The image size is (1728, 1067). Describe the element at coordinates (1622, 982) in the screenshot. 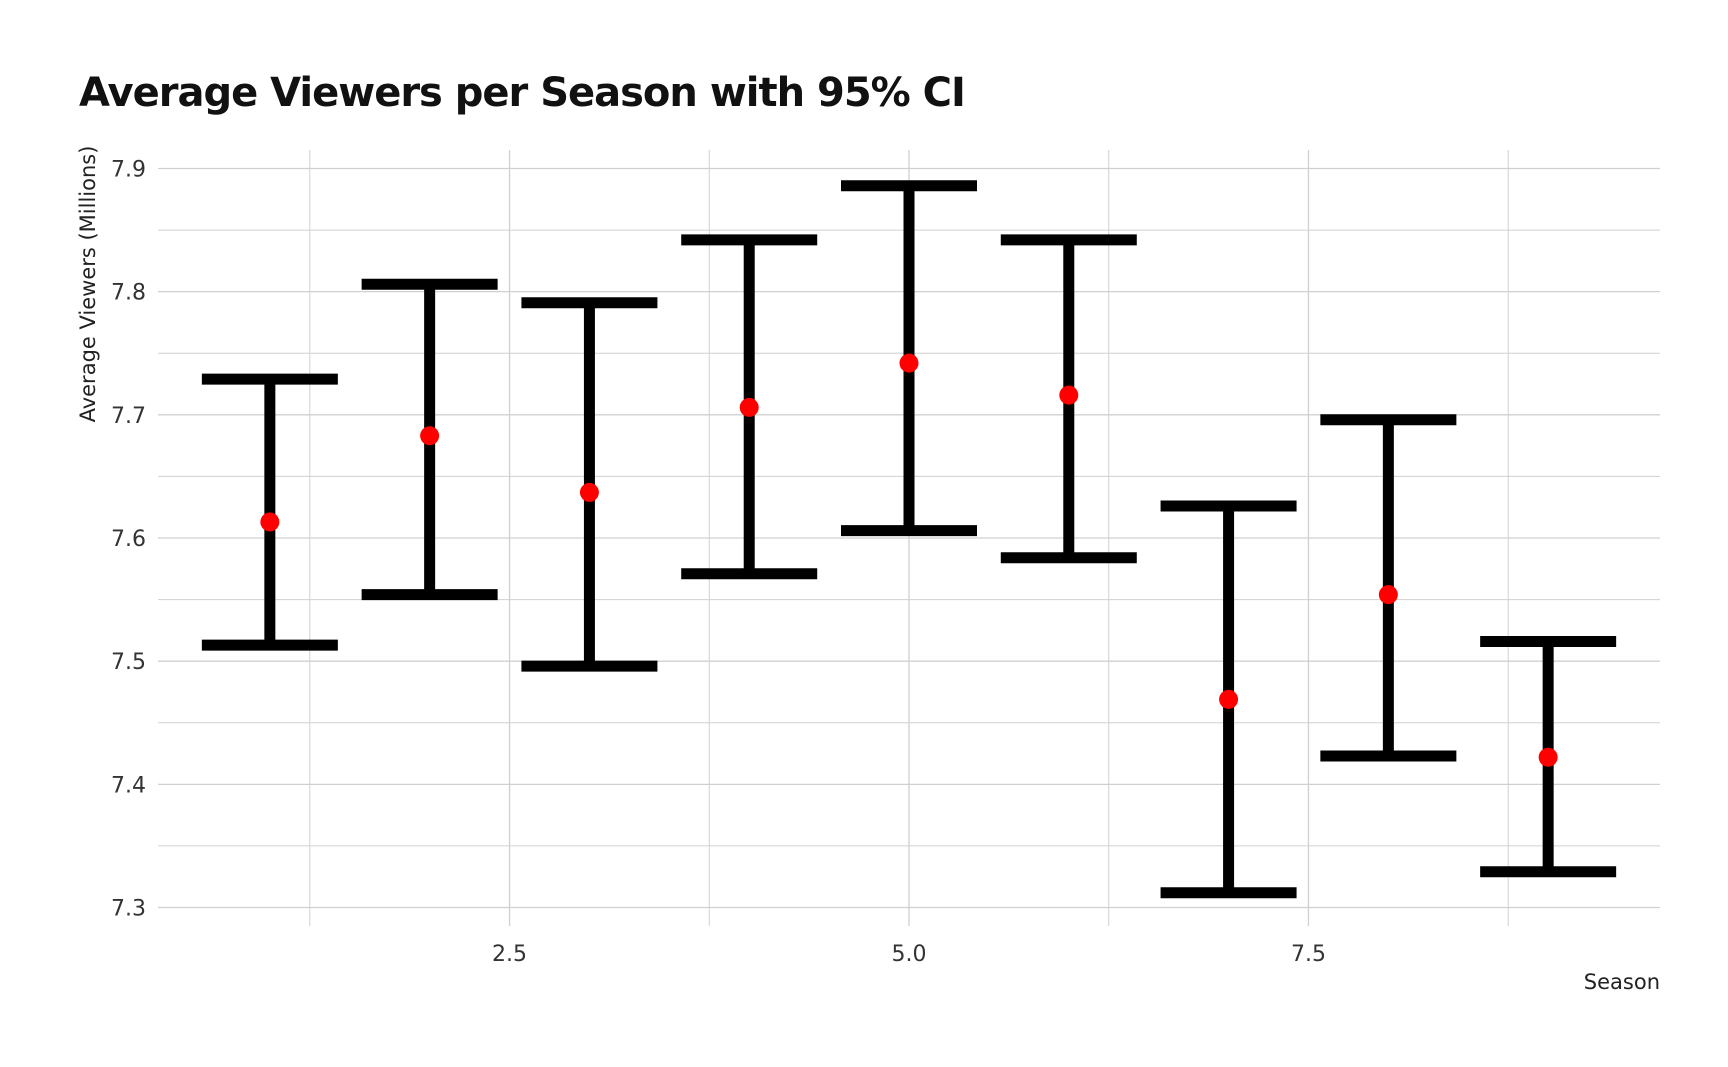

I see `x-axis-title: Season` at that location.